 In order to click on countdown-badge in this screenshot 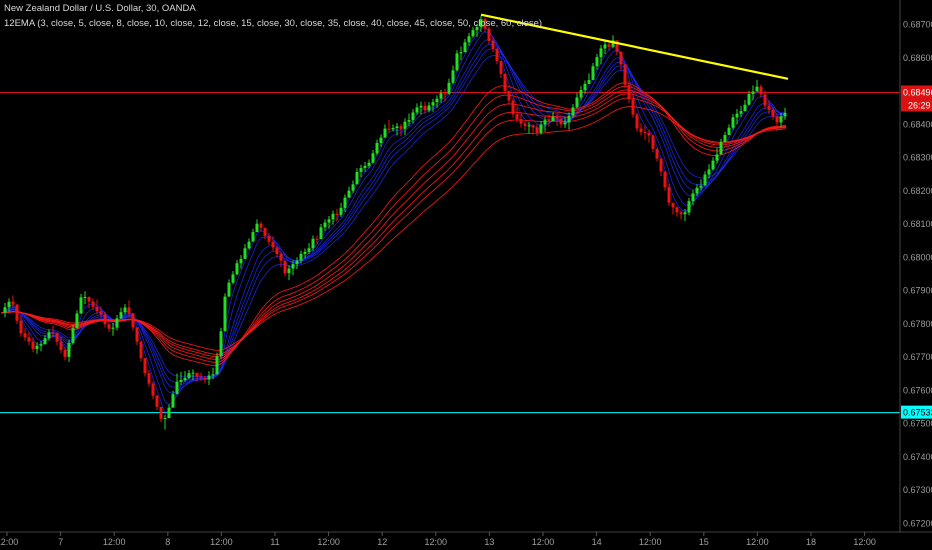, I will do `click(916, 105)`.